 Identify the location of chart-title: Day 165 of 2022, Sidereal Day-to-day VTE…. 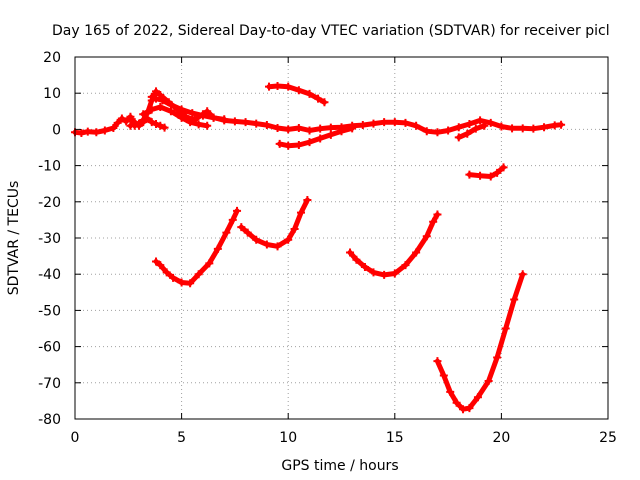
(331, 31).